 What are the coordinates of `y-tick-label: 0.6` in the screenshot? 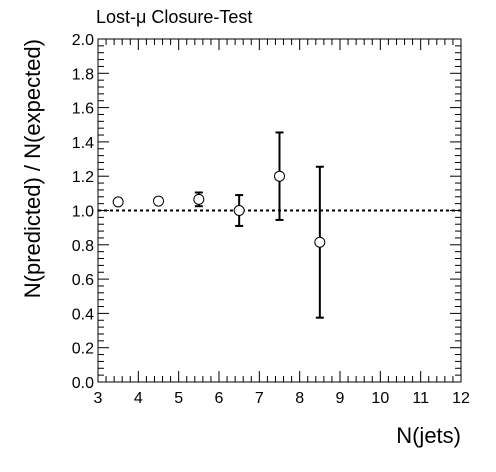 It's located at (83, 280).